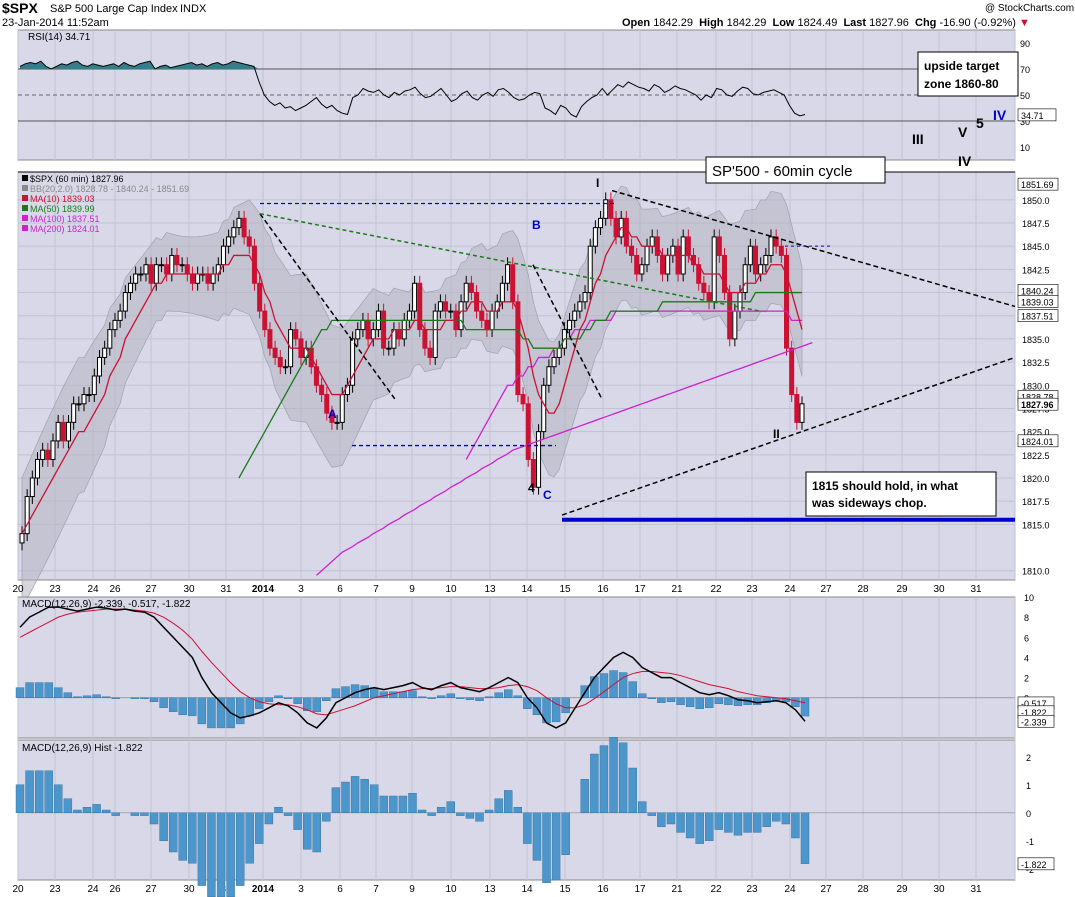  Describe the element at coordinates (1037, 291) in the screenshot. I see `price-tag-label: 1840.24` at that location.